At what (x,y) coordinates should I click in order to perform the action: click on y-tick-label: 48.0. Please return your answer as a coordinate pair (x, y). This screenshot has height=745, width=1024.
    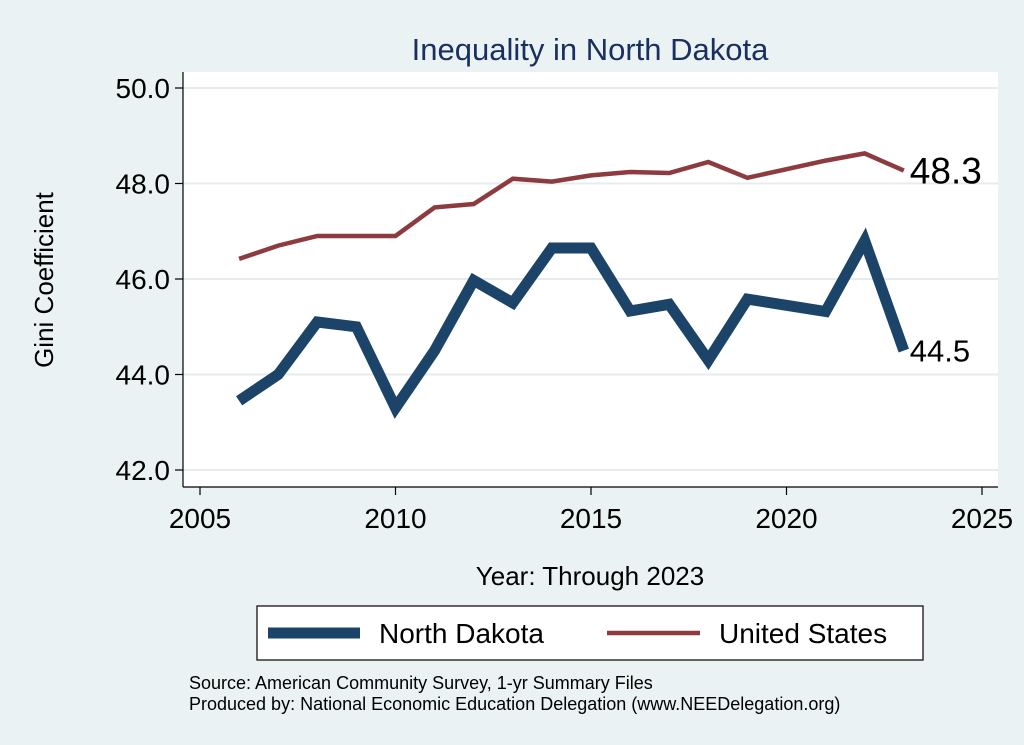
    Looking at the image, I should click on (143, 184).